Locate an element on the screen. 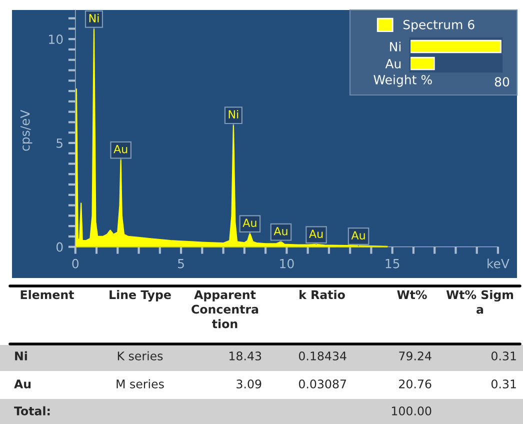  x-tick-label: keV is located at coordinates (499, 263).